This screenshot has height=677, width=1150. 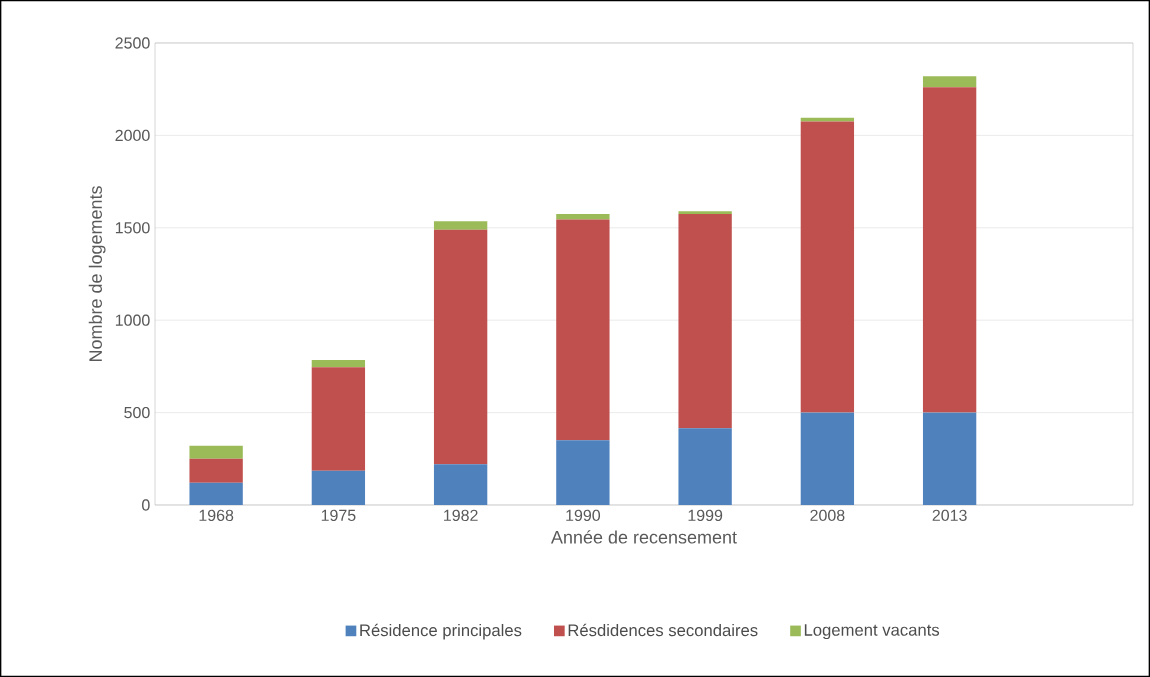 I want to click on legend-label: Résidence principales, so click(x=441, y=631).